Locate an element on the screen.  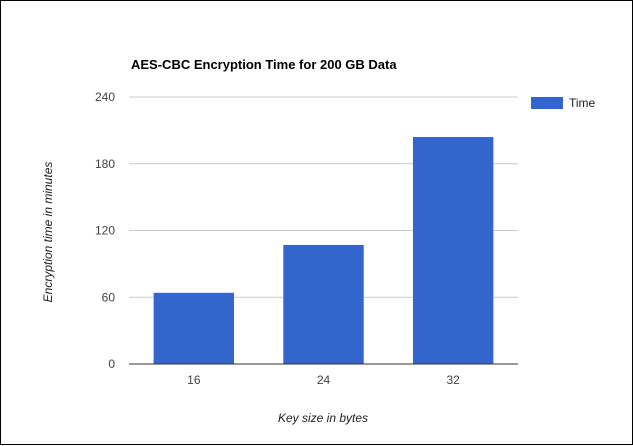
x-tick-label: 24 is located at coordinates (324, 380).